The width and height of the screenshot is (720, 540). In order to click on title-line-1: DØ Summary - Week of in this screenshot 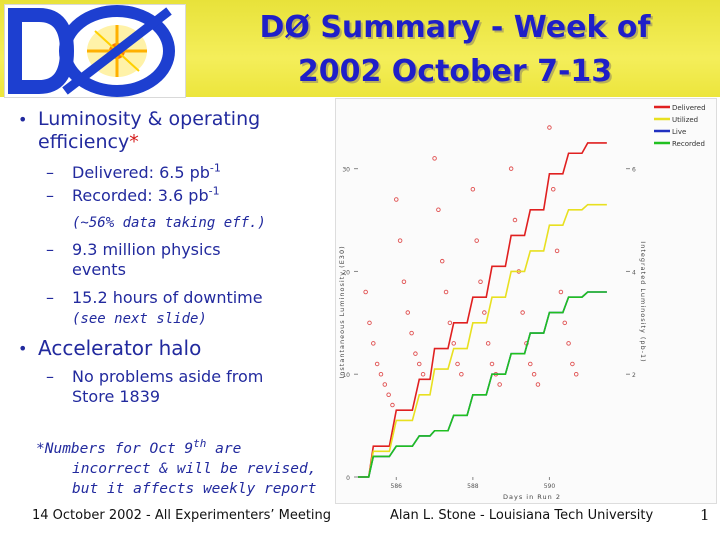, I will do `click(455, 27)`.